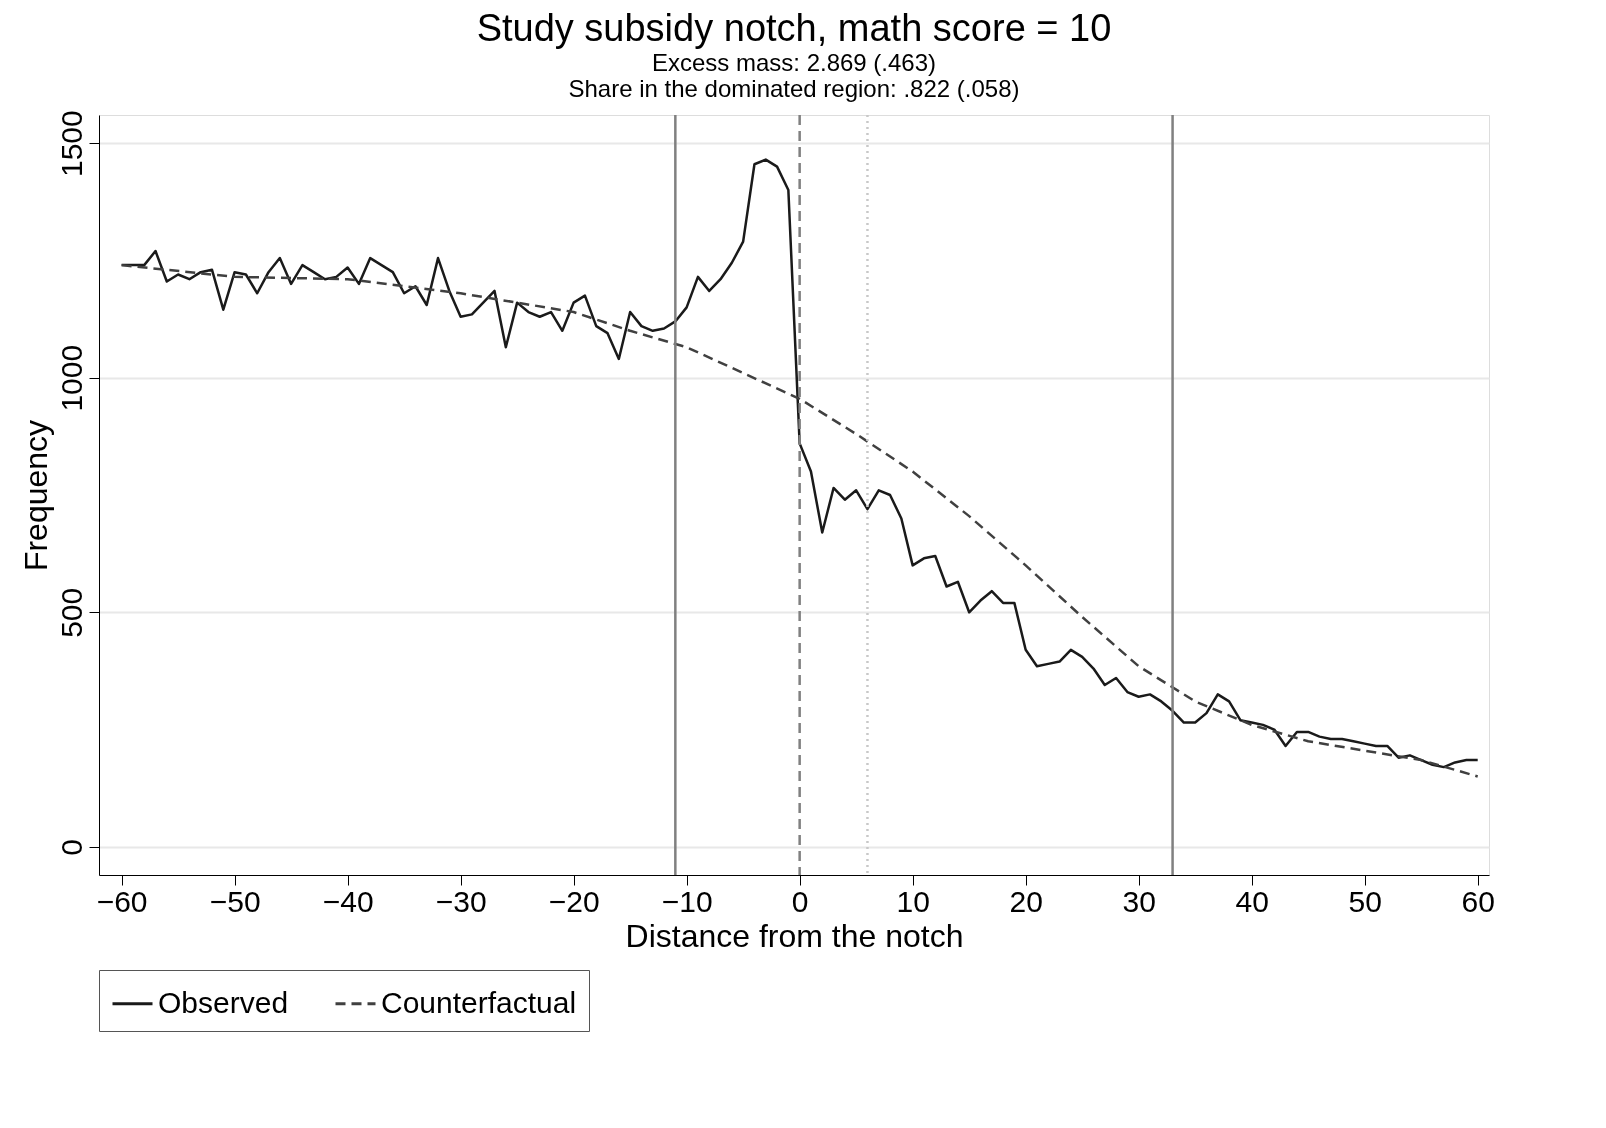 The width and height of the screenshot is (1606, 1128). What do you see at coordinates (1026, 901) in the screenshot?
I see `x-tick-label: 20` at bounding box center [1026, 901].